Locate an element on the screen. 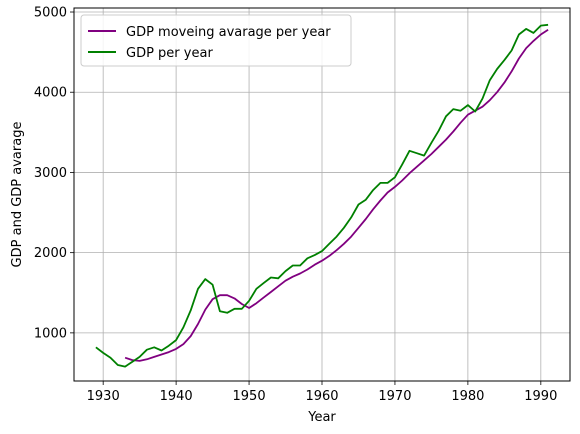  x-axis-label: Year is located at coordinates (321, 417).